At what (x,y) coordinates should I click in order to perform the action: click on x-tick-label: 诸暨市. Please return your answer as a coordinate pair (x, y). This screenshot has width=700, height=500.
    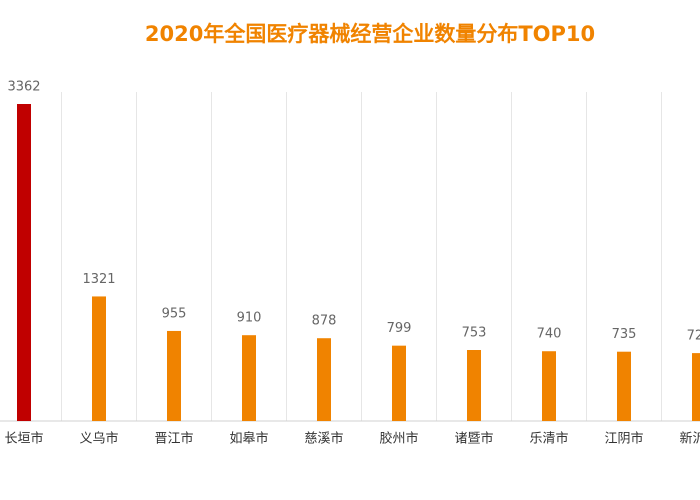
    Looking at the image, I should click on (473, 439).